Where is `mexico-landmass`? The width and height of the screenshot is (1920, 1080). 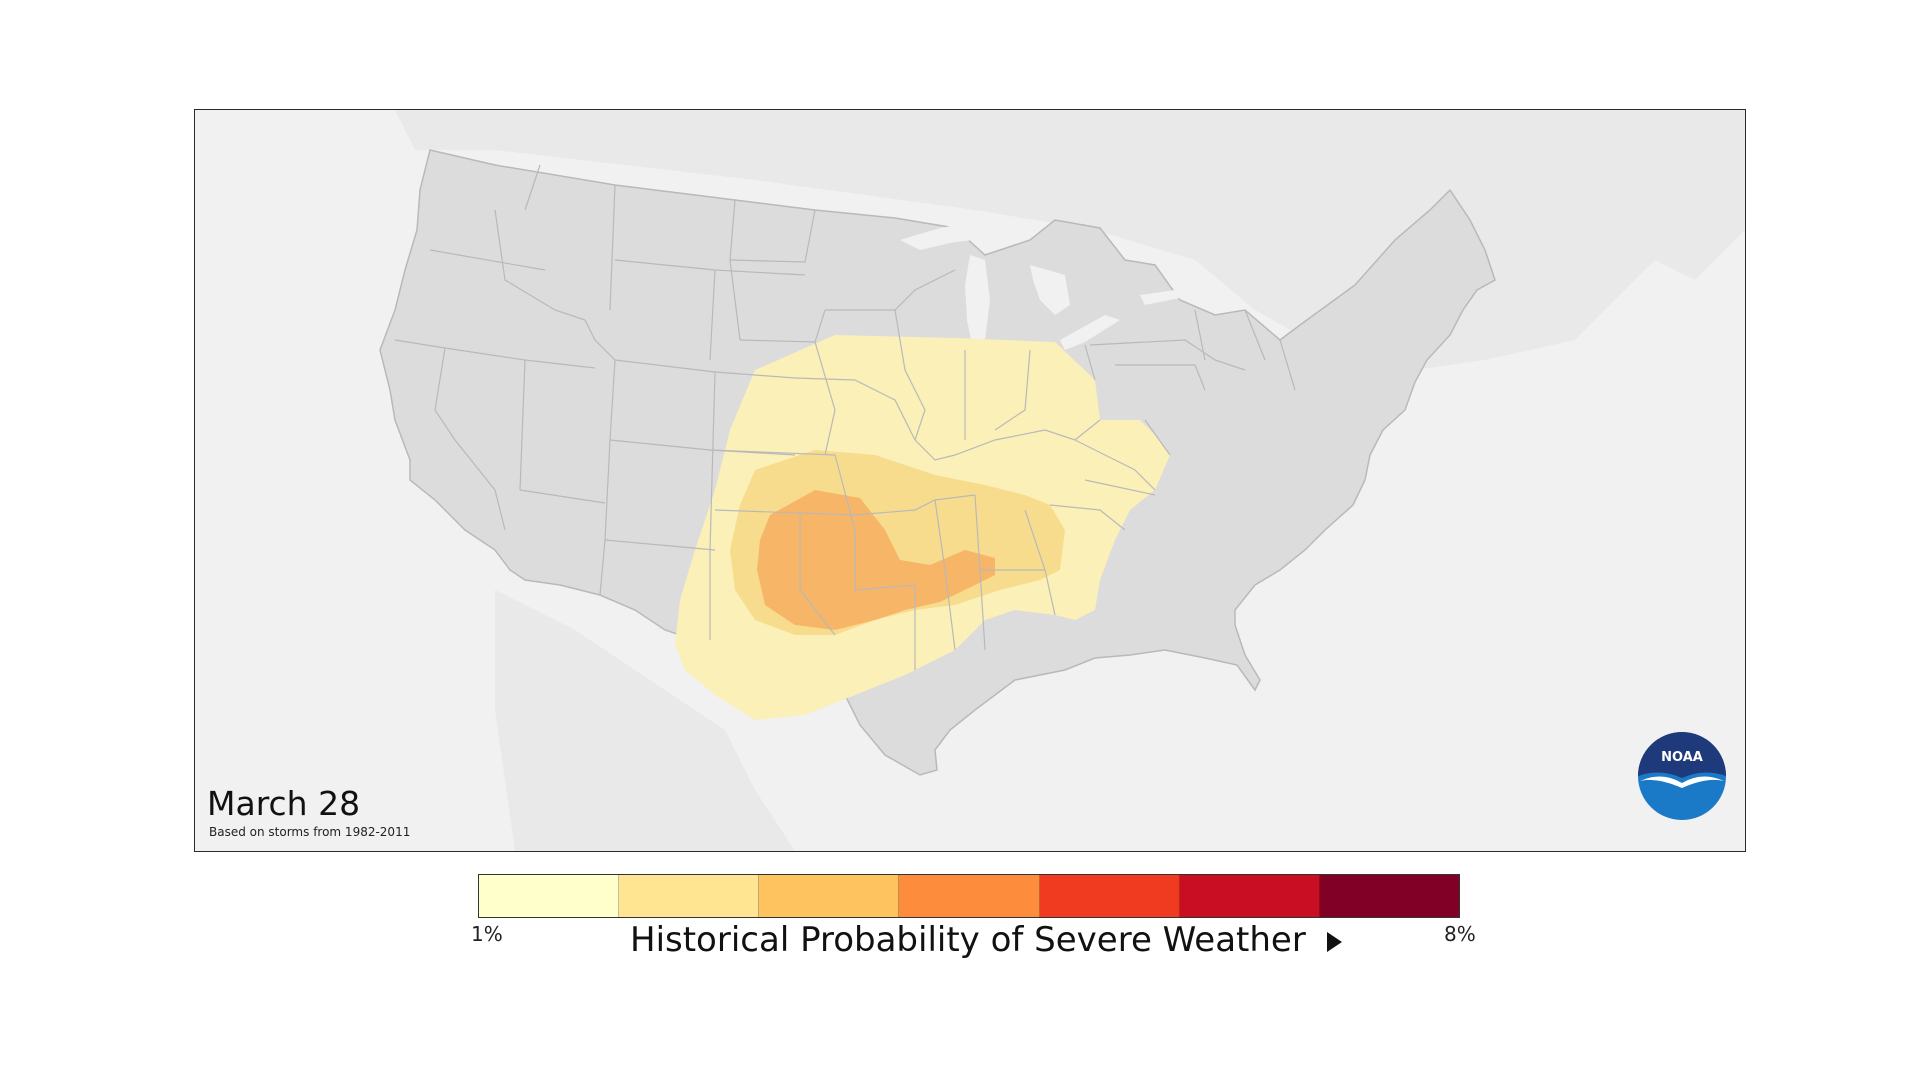 mexico-landmass is located at coordinates (645, 720).